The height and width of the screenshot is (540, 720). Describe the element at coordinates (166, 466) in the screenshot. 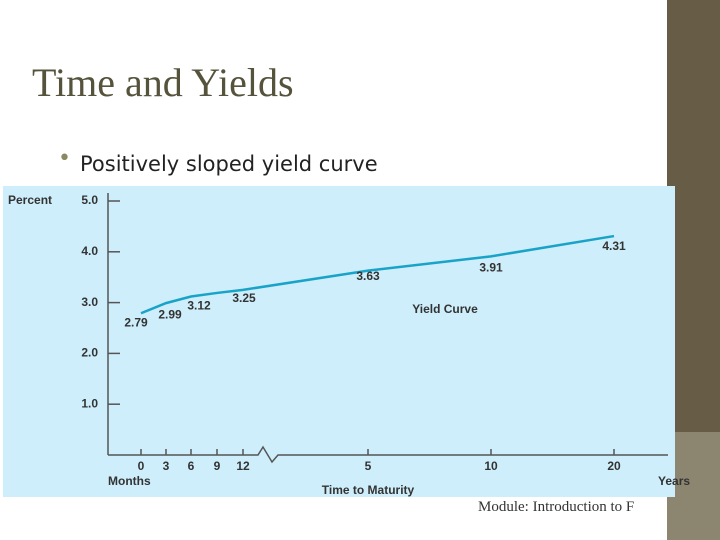

I see `x-tick-label: 3` at that location.